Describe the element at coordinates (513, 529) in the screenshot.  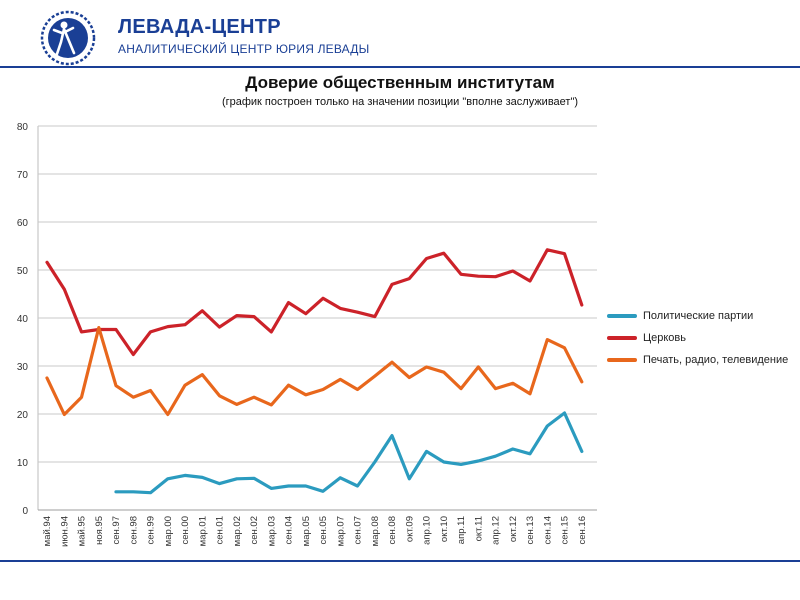
I see `x-tick-label: окт.12` at that location.